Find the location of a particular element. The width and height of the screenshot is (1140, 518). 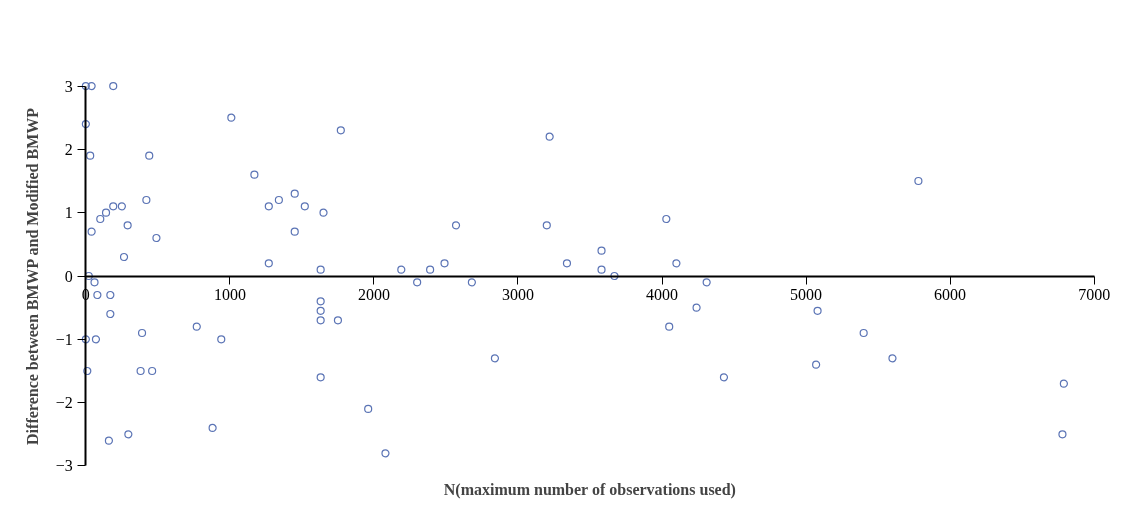

x-tick-label: 6000 is located at coordinates (950, 294).